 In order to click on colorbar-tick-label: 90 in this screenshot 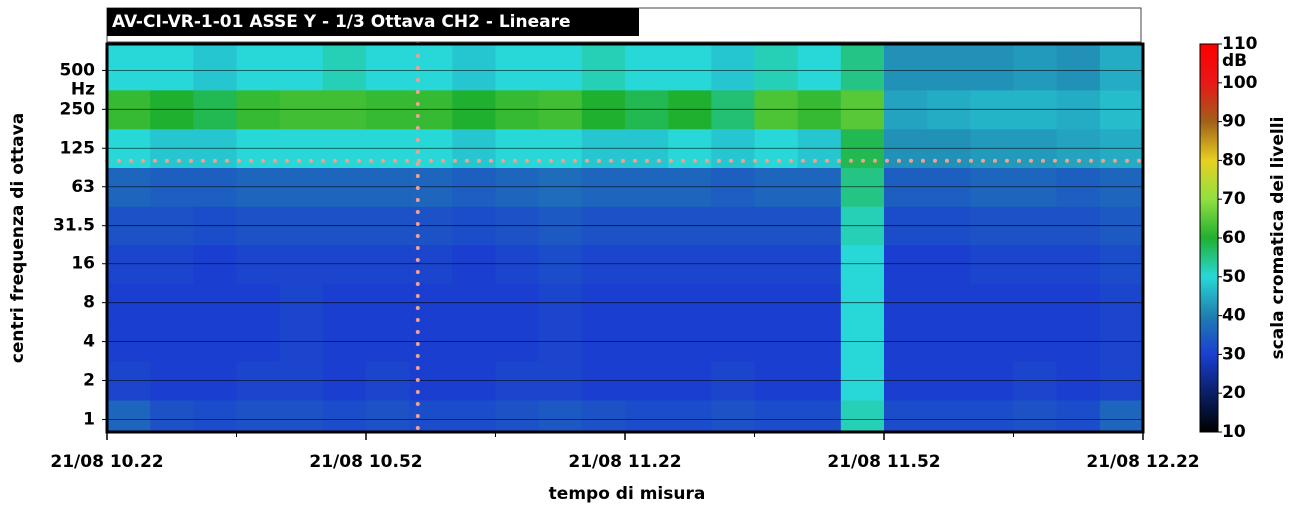, I will do `click(1234, 122)`.